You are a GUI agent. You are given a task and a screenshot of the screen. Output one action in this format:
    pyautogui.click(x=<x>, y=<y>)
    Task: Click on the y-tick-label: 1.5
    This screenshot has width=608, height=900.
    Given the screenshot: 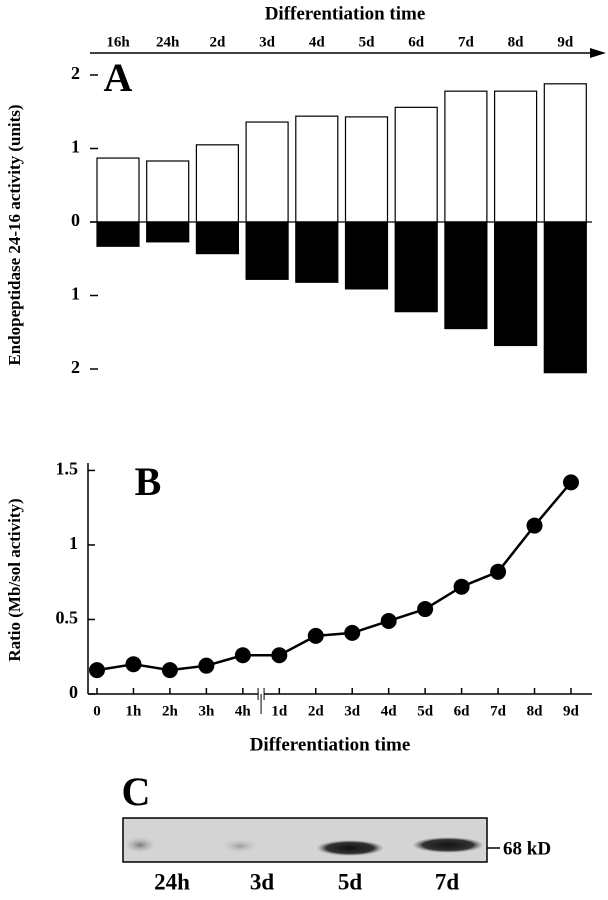 What is the action you would take?
    pyautogui.click(x=67, y=469)
    